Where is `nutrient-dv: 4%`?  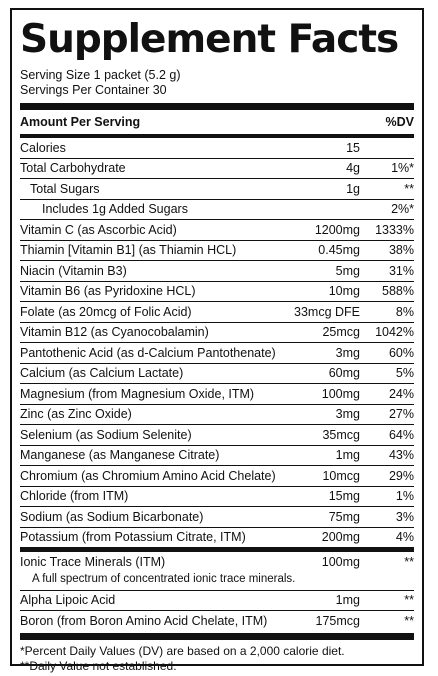 nutrient-dv: 4% is located at coordinates (404, 537).